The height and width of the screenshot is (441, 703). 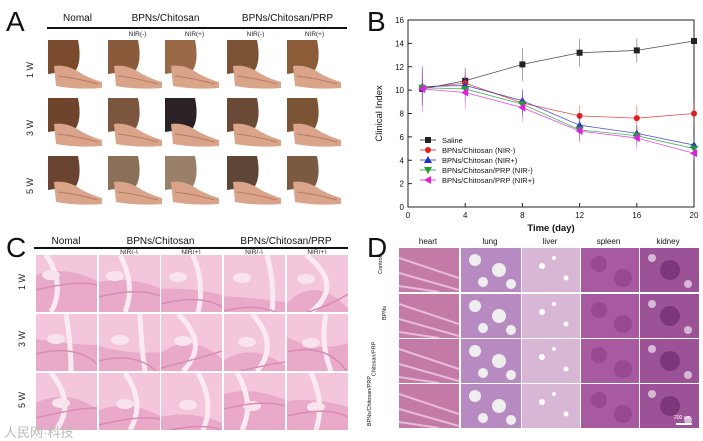 I want to click on panel-a-paw-photo-r3-c4, so click(x=254, y=182).